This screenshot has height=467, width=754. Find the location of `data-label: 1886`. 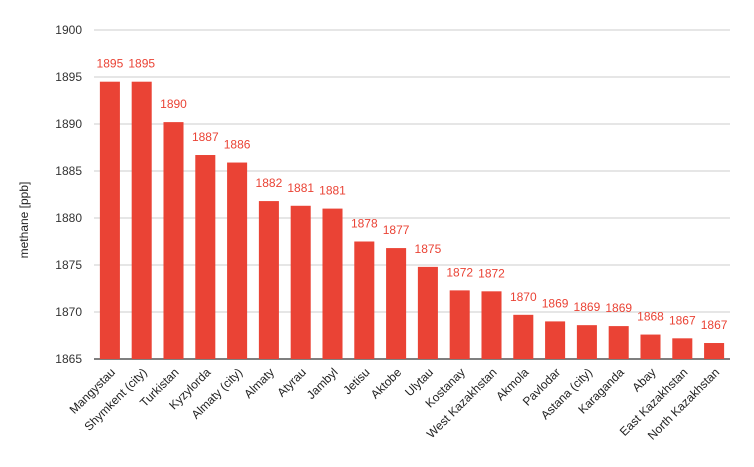

data-label: 1886 is located at coordinates (237, 145).